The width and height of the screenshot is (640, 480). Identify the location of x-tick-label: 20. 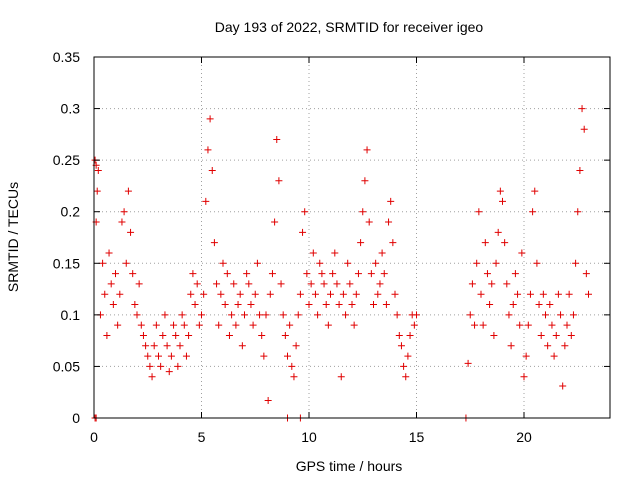
(524, 437).